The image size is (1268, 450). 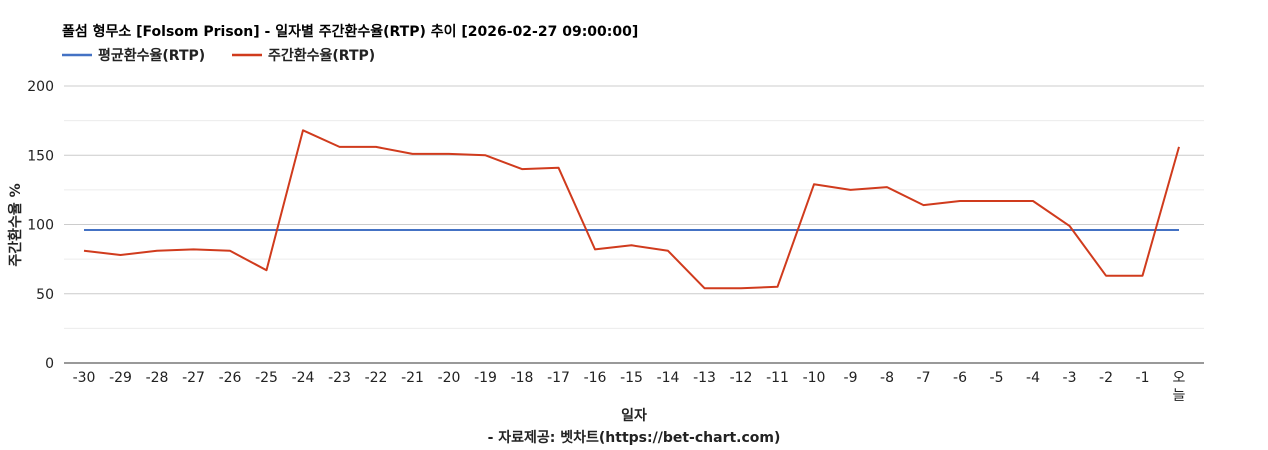 What do you see at coordinates (230, 378) in the screenshot?
I see `x-tick-label: -26` at bounding box center [230, 378].